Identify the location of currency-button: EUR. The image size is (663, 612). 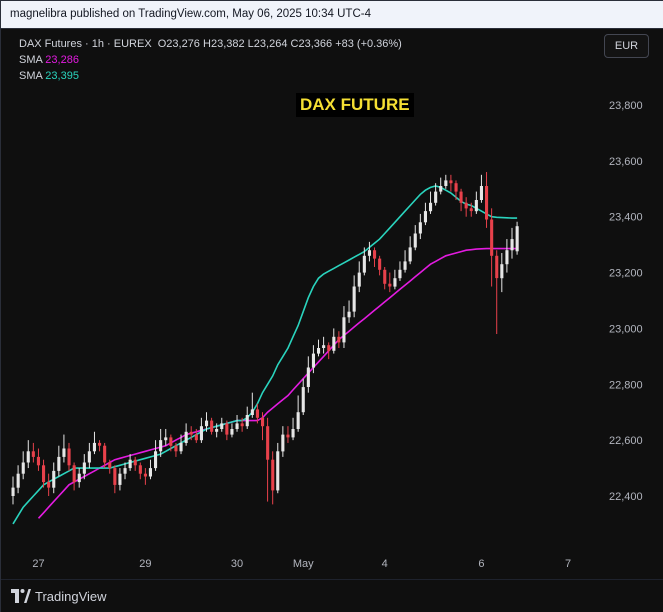
(626, 46).